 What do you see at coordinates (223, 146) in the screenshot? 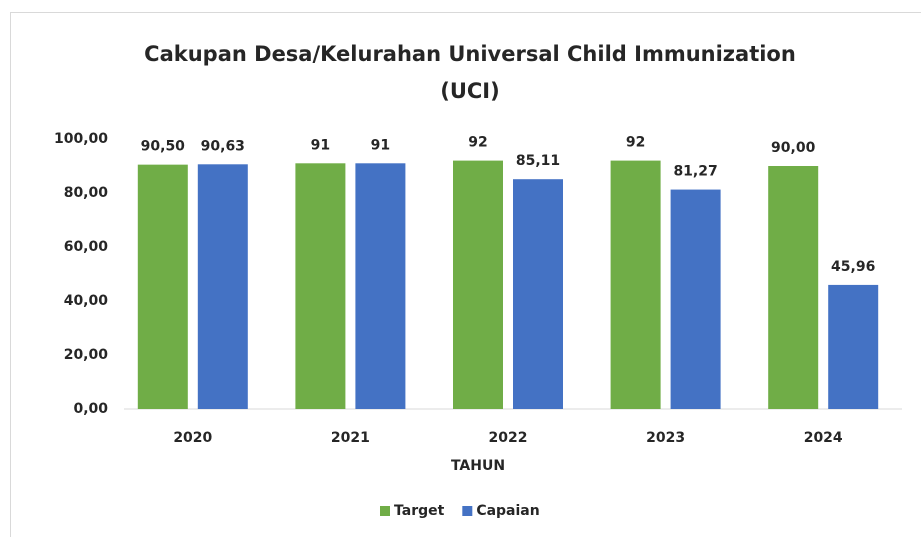
I see `value-label: 90,63` at bounding box center [223, 146].